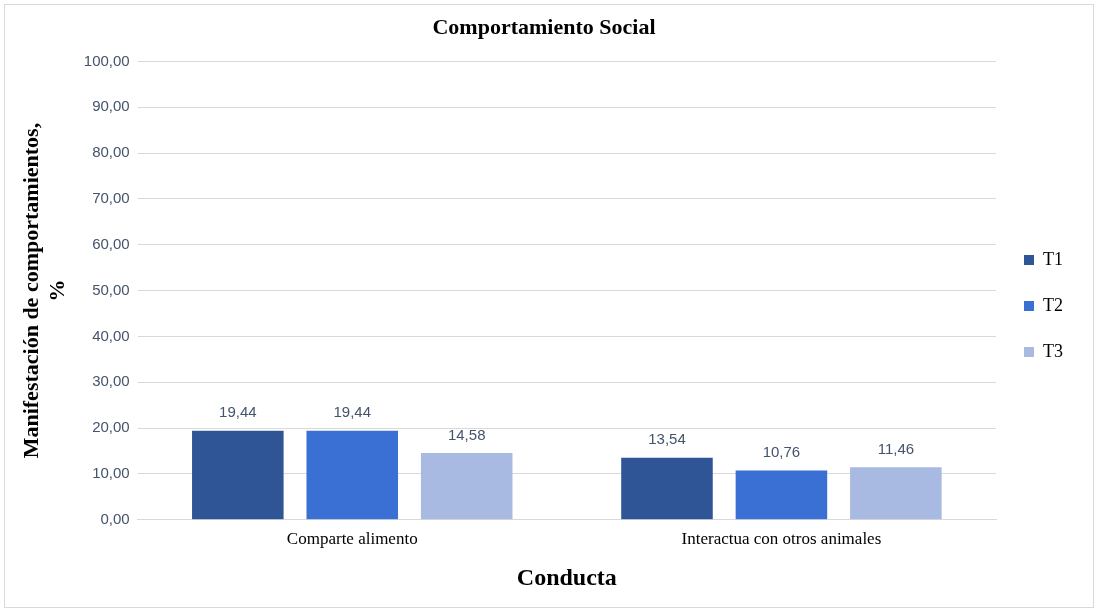 The height and width of the screenshot is (614, 1100). I want to click on y-tick-label: 30,00, so click(111, 381).